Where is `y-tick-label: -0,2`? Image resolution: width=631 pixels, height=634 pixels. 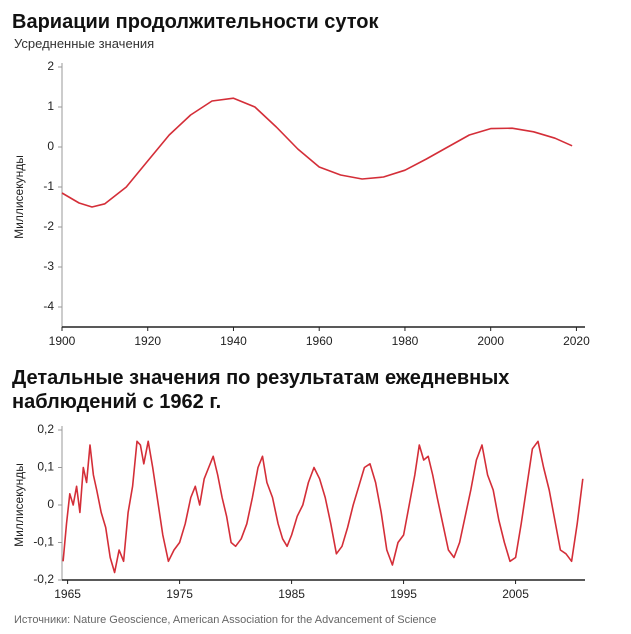 y-tick-label: -0,2 is located at coordinates (43, 579).